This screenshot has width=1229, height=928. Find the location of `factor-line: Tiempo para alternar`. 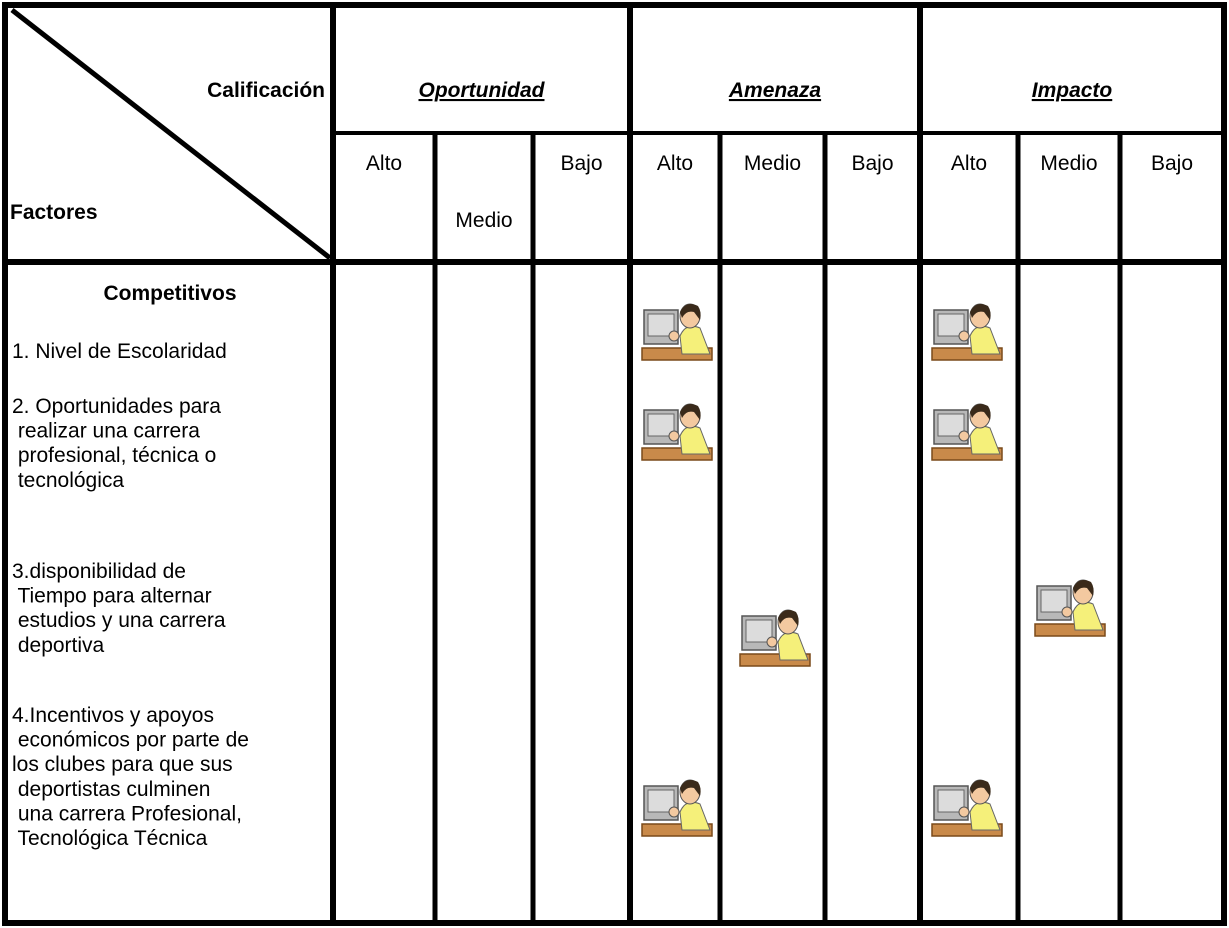

factor-line: Tiempo para alternar is located at coordinates (112, 596).